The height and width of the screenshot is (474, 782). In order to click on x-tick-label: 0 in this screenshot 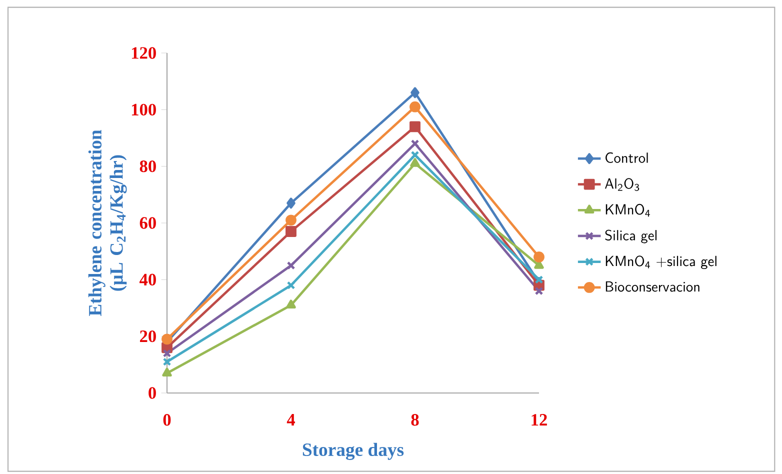, I will do `click(167, 420)`.